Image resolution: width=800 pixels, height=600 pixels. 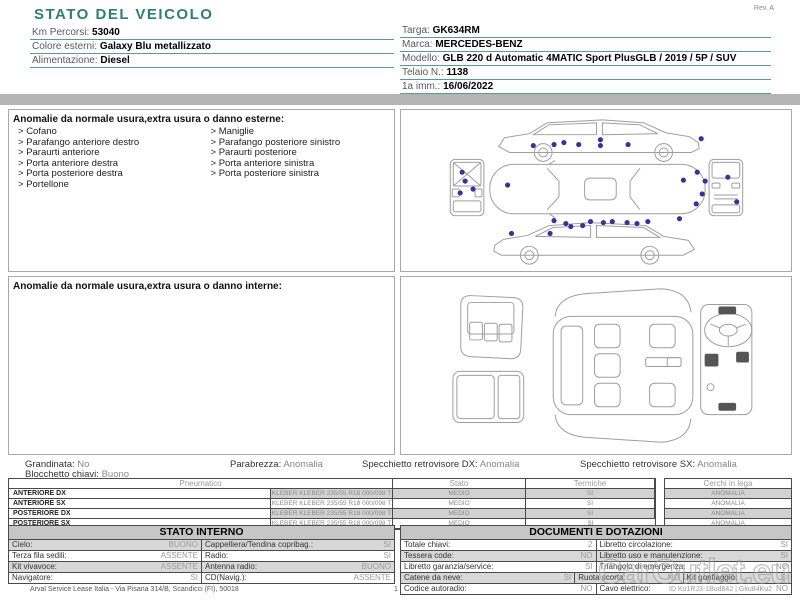 I want to click on table-row: Totale chiavi: 2 Libretto circolazione: SI, so click(x=596, y=545).